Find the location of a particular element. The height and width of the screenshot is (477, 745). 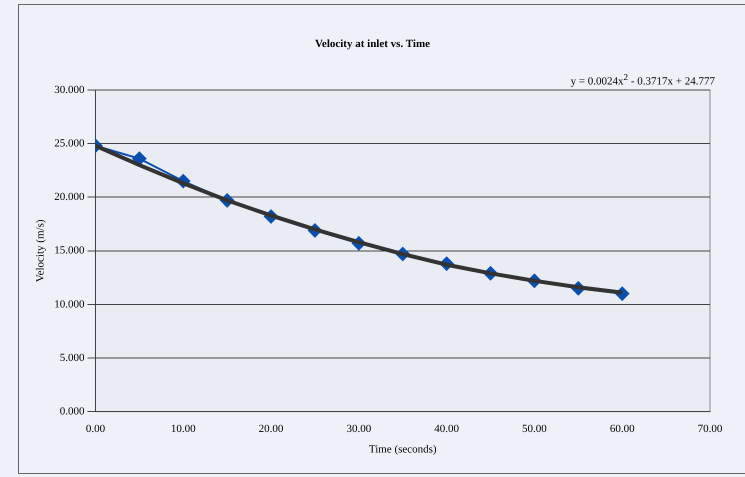

x-axis-title: Time (seconds) is located at coordinates (402, 449).